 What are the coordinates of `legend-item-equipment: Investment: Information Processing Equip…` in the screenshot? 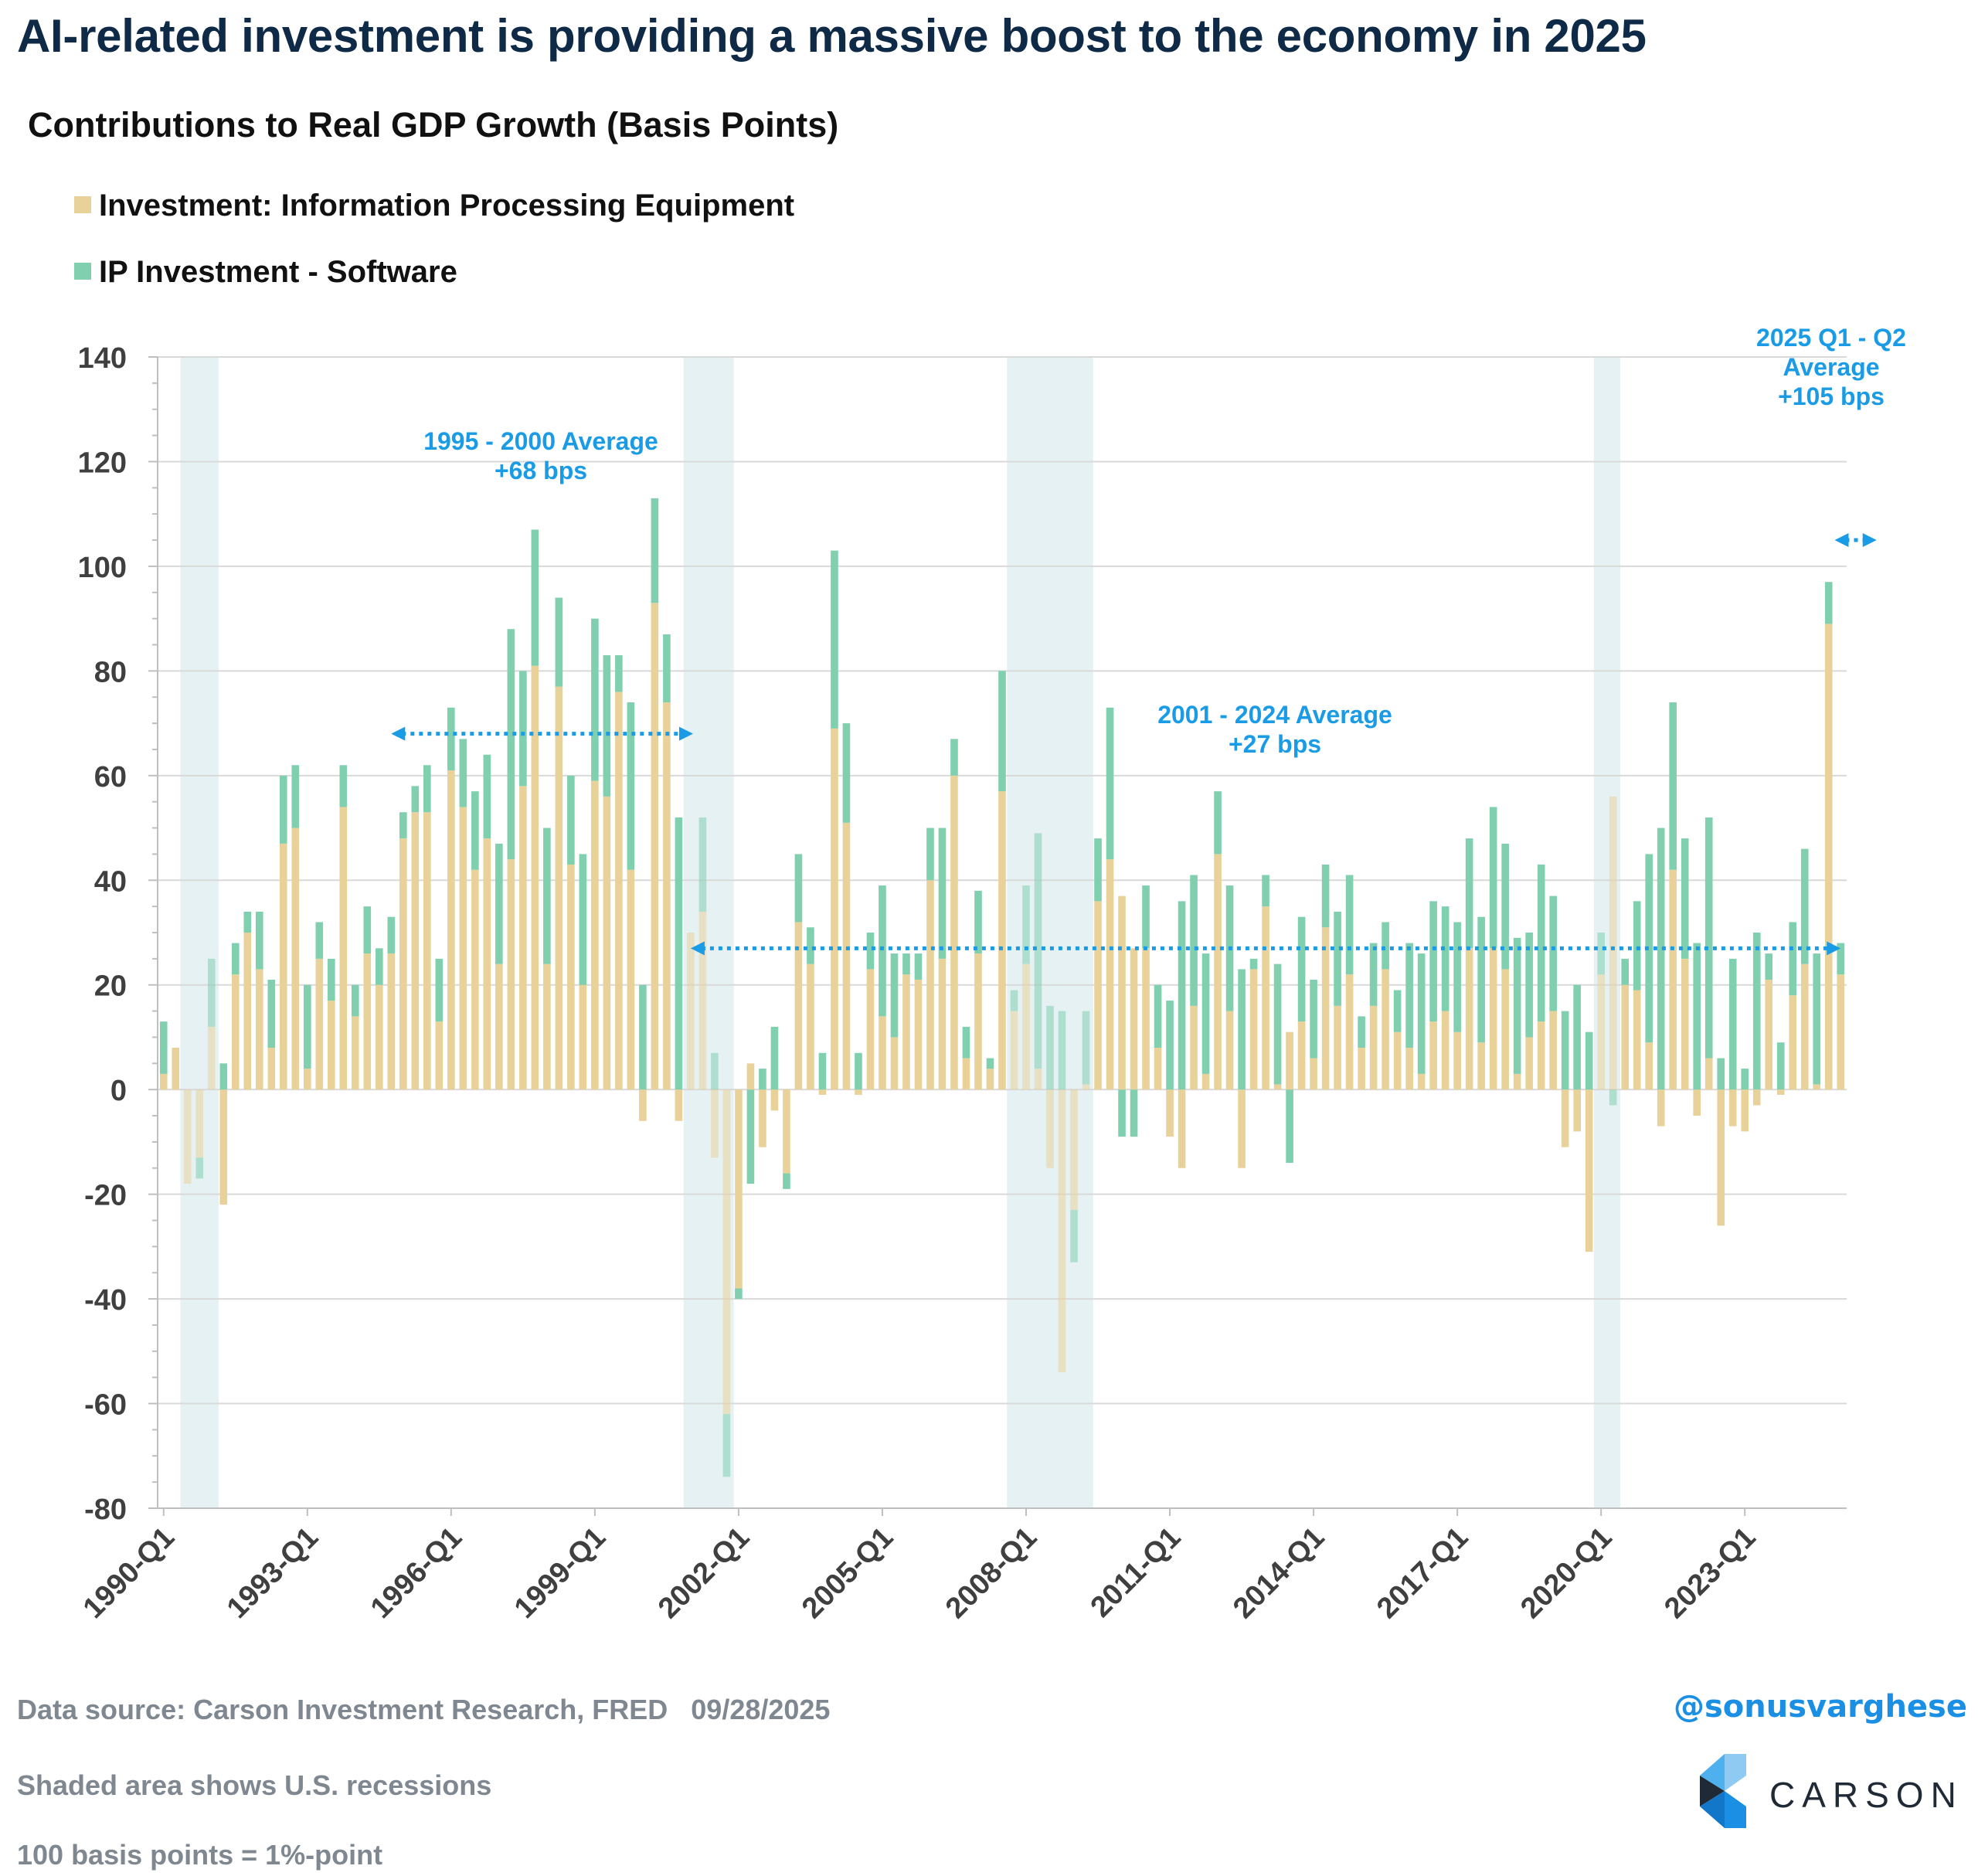 It's located at (434, 206).